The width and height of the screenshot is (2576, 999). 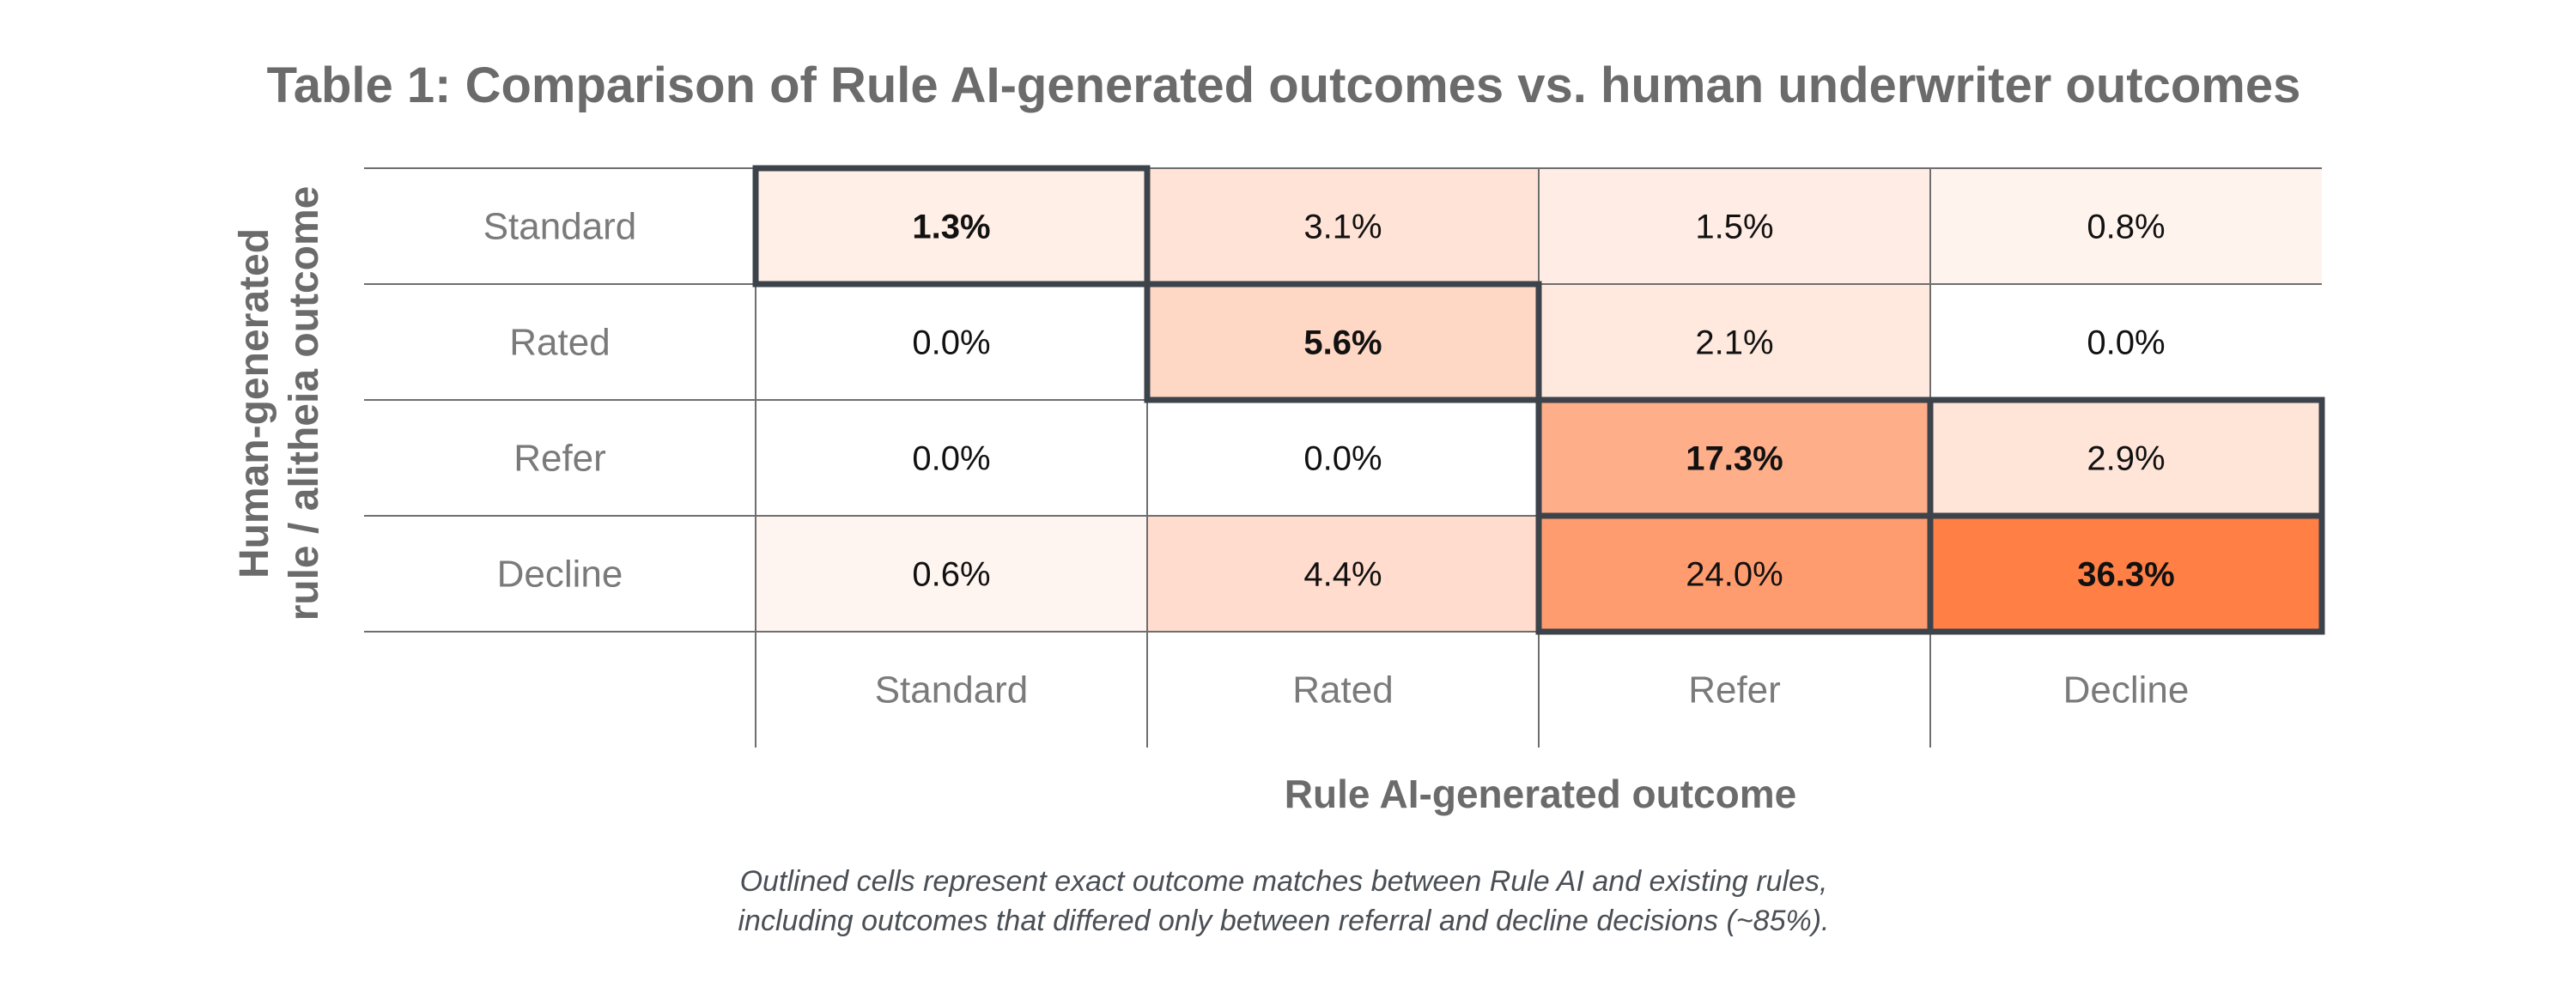 I want to click on heatmap-cell-r0-c0, so click(x=951, y=226).